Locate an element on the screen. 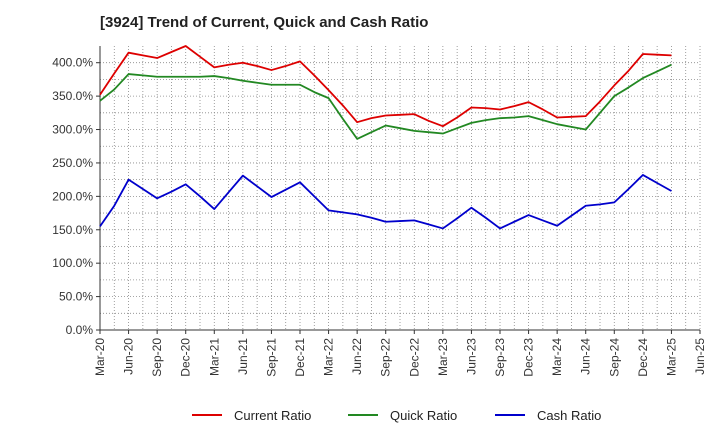 The width and height of the screenshot is (720, 440). x-tick-label: Dec-21 is located at coordinates (300, 357).